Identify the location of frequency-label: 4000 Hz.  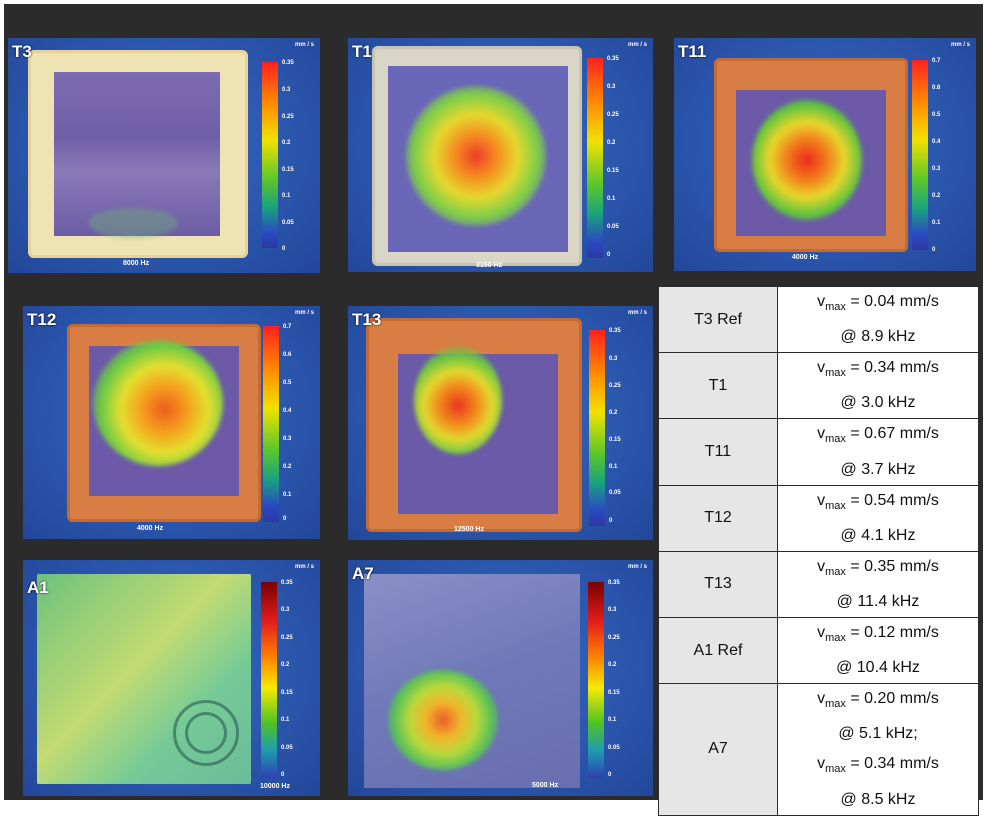
(805, 257).